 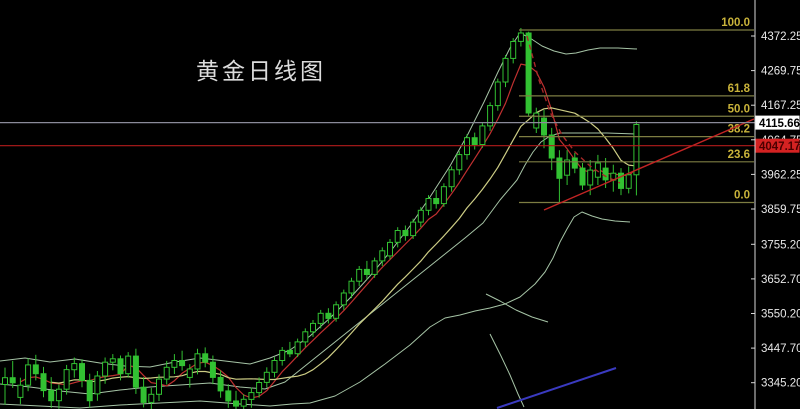 I want to click on axis-price-label: 4167.25, so click(x=780, y=106).